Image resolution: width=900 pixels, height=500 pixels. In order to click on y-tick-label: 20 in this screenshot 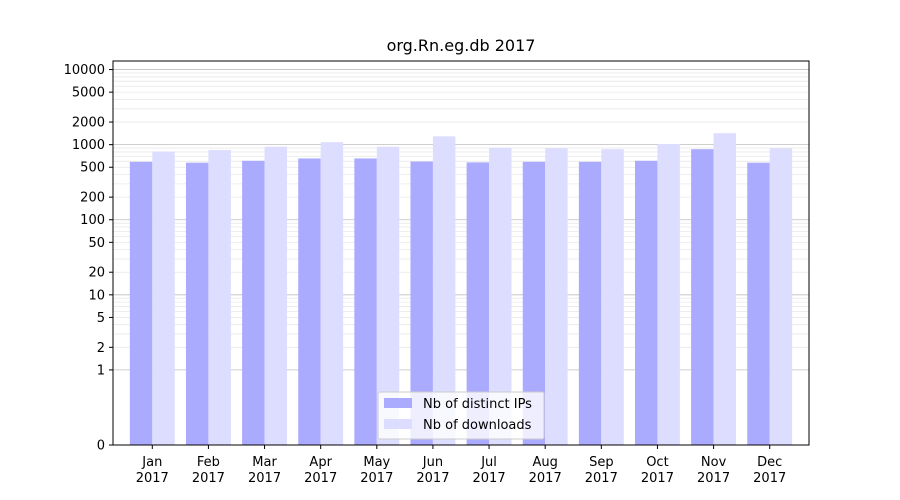, I will do `click(96, 273)`.